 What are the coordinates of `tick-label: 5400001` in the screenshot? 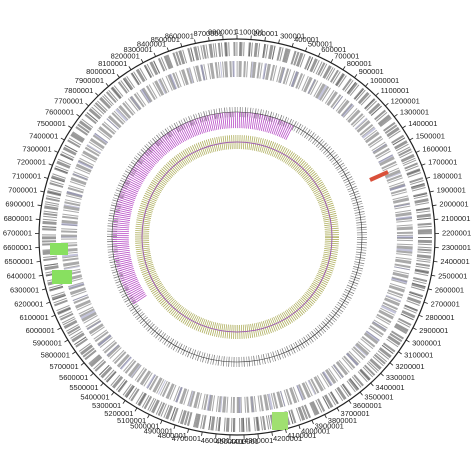 It's located at (94, 397).